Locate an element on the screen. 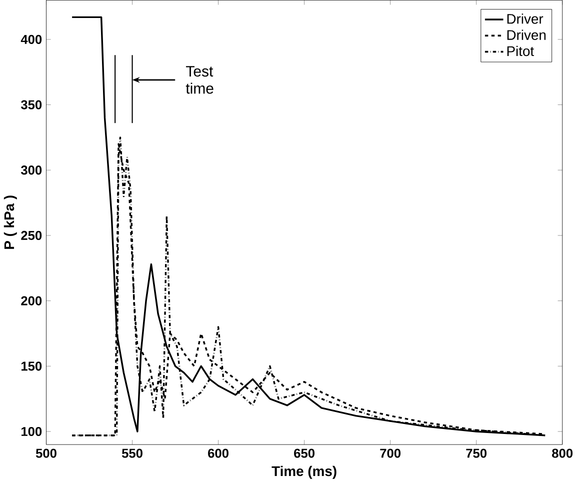 The width and height of the screenshot is (577, 483). x-tick-label: 700 is located at coordinates (390, 453).